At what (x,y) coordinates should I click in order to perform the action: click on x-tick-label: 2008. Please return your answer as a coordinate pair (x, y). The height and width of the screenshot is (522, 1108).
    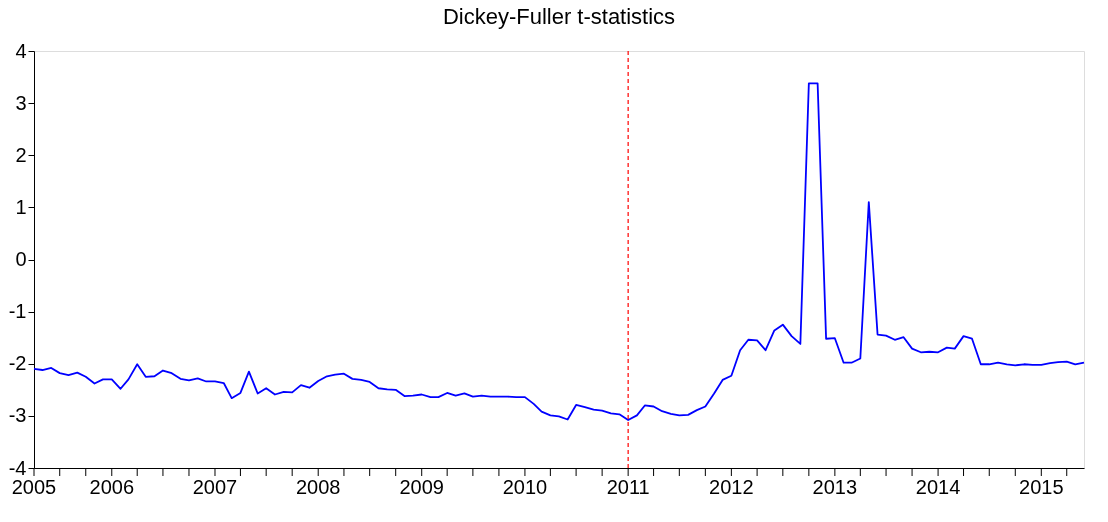
    Looking at the image, I should click on (318, 487).